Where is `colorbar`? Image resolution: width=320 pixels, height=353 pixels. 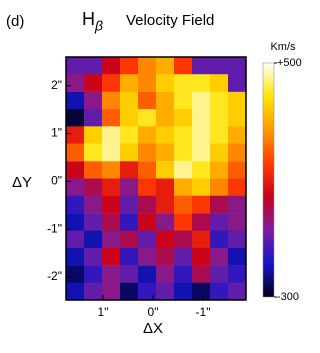
colorbar is located at coordinates (268, 180).